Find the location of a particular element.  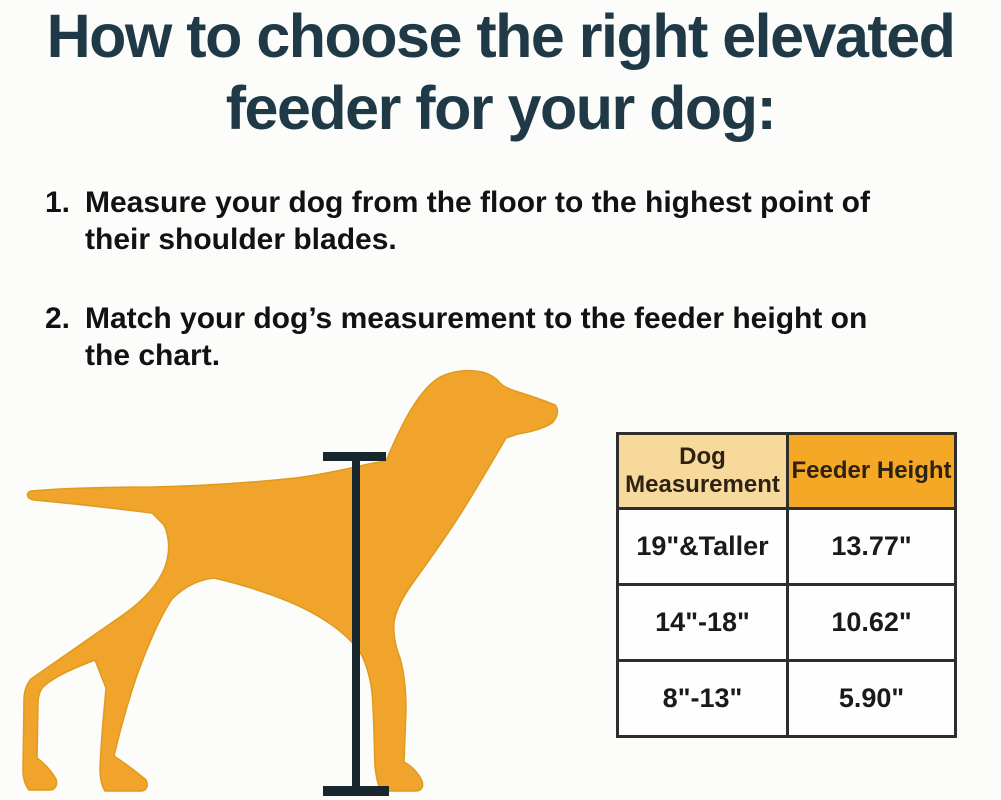

cell-dog-measurement-1: 19"&Taller is located at coordinates (702, 546).